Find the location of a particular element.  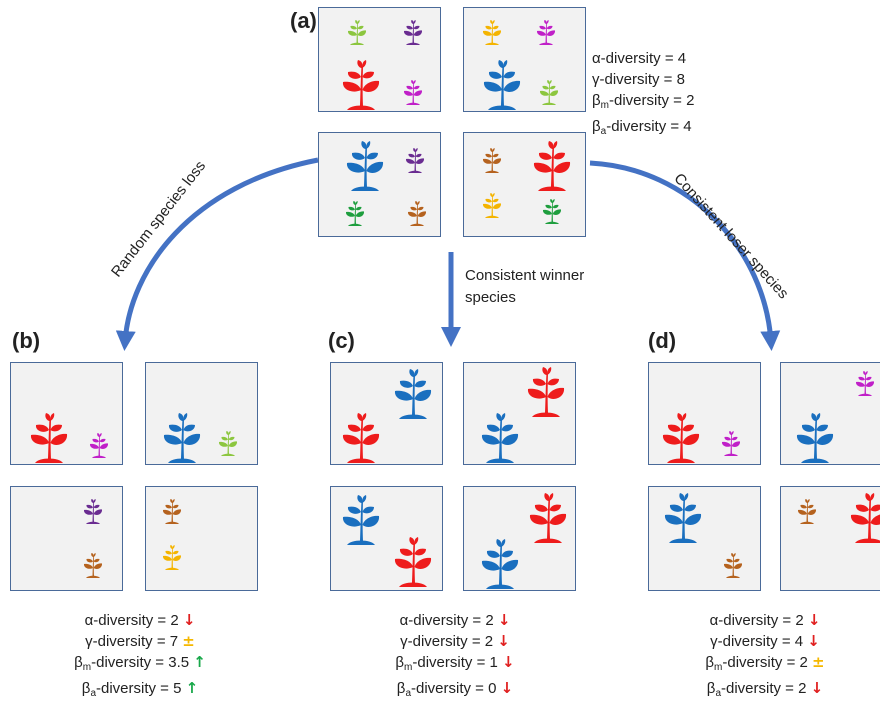

stat-gamma: γ-diversity = 4 ↓ is located at coordinates (765, 641).